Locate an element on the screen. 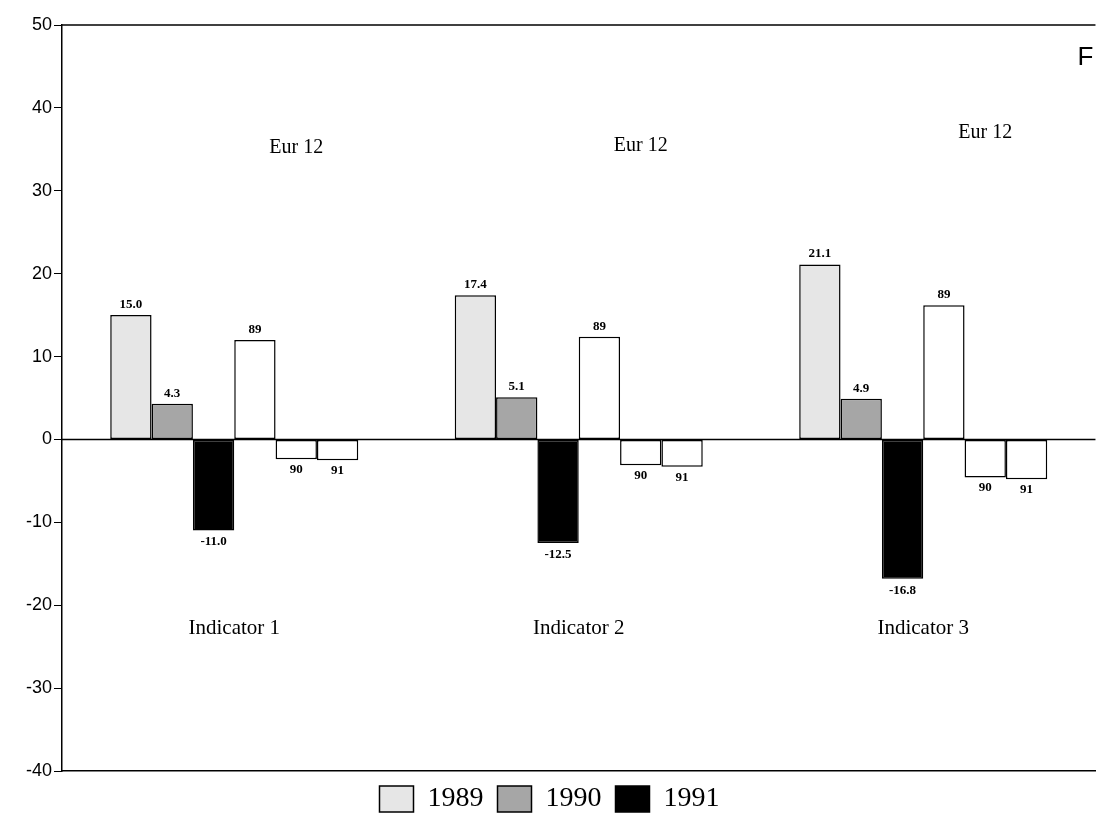 This screenshot has height=823, width=1099. y-tick-label: 0 is located at coordinates (46, 438).